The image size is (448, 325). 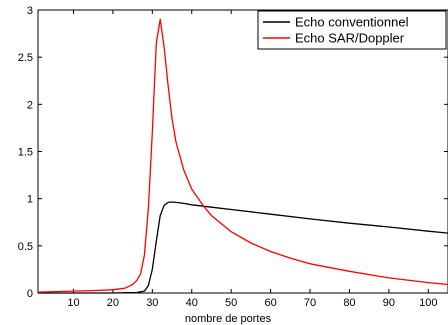 What do you see at coordinates (350, 38) in the screenshot?
I see `legend-label-2: Echo SAR/Doppler` at bounding box center [350, 38].